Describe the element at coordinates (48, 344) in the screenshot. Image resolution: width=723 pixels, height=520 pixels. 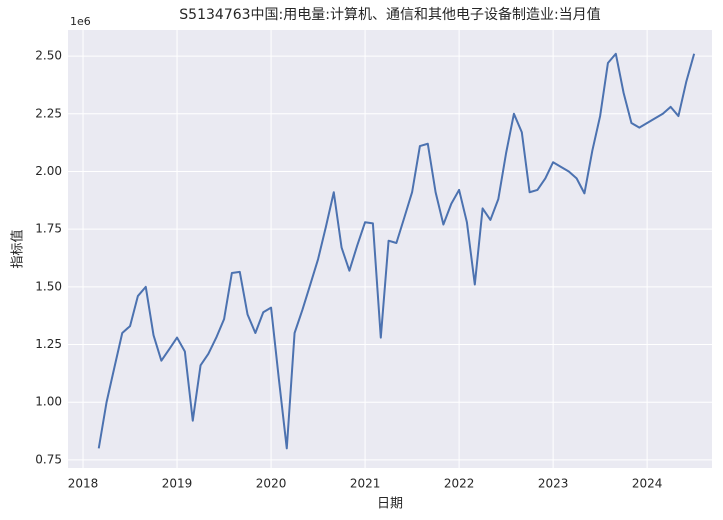
I see `y-tick-label: 1.25` at that location.